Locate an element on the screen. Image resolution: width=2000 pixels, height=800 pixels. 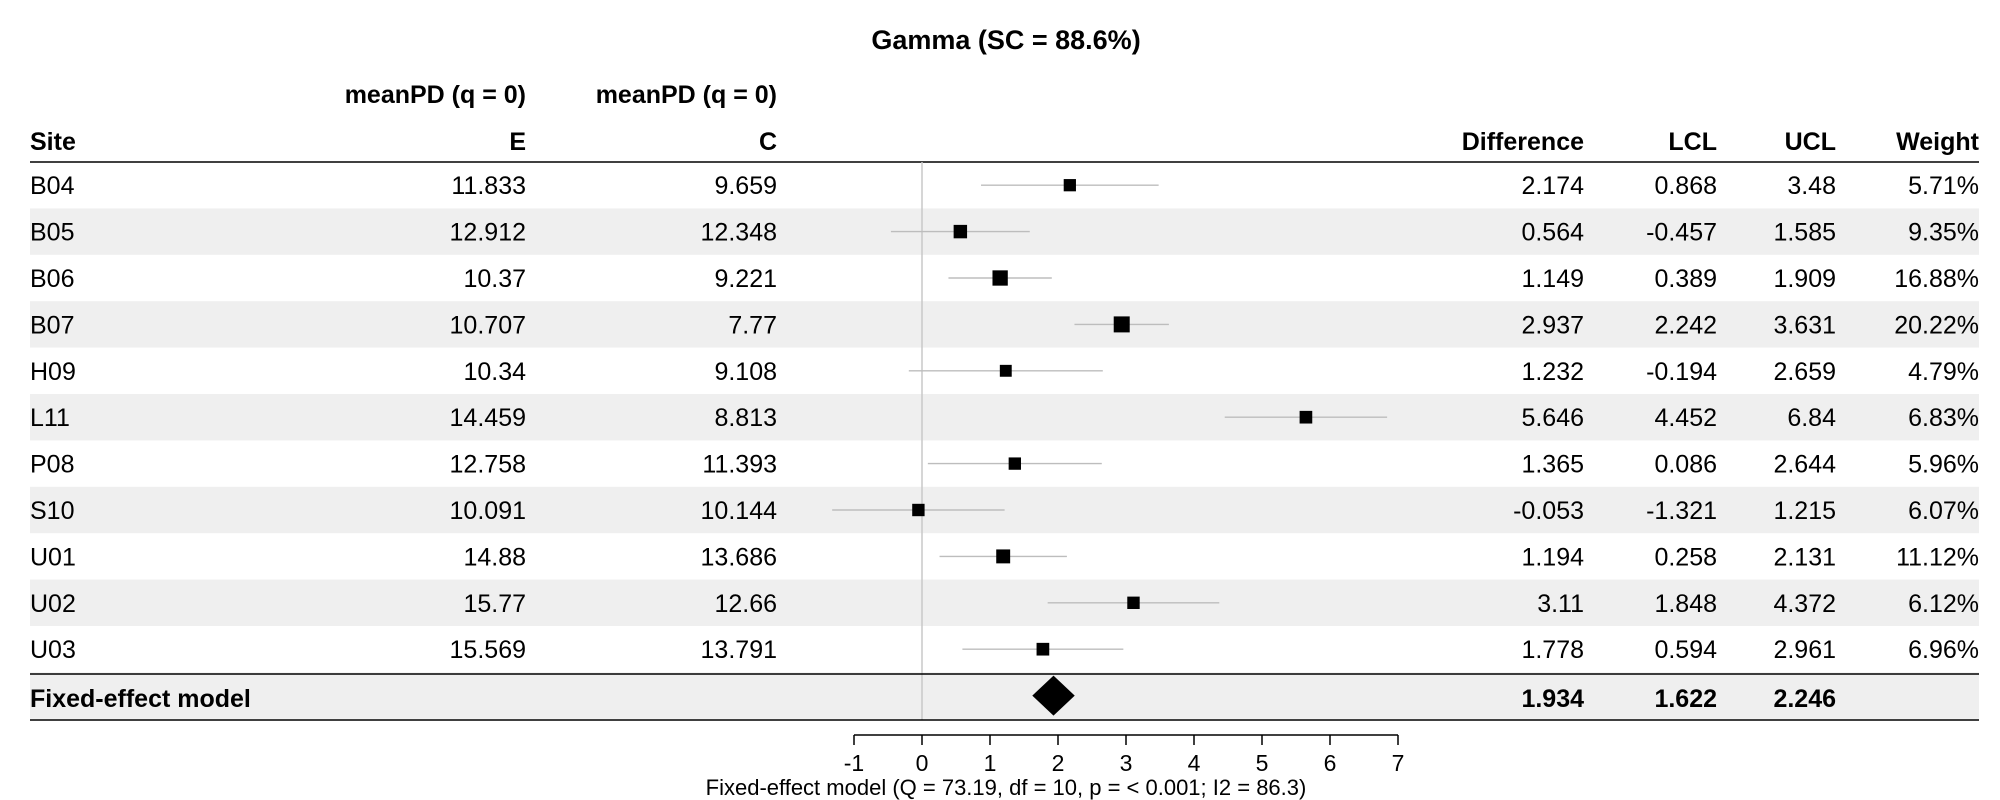
lcl-value: -0.194 is located at coordinates (1681, 372).